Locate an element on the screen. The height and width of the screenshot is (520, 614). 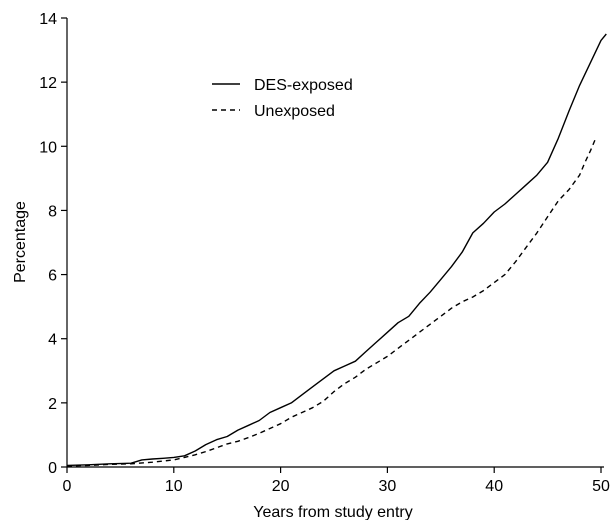
x-tick-label: 0 is located at coordinates (67, 486).